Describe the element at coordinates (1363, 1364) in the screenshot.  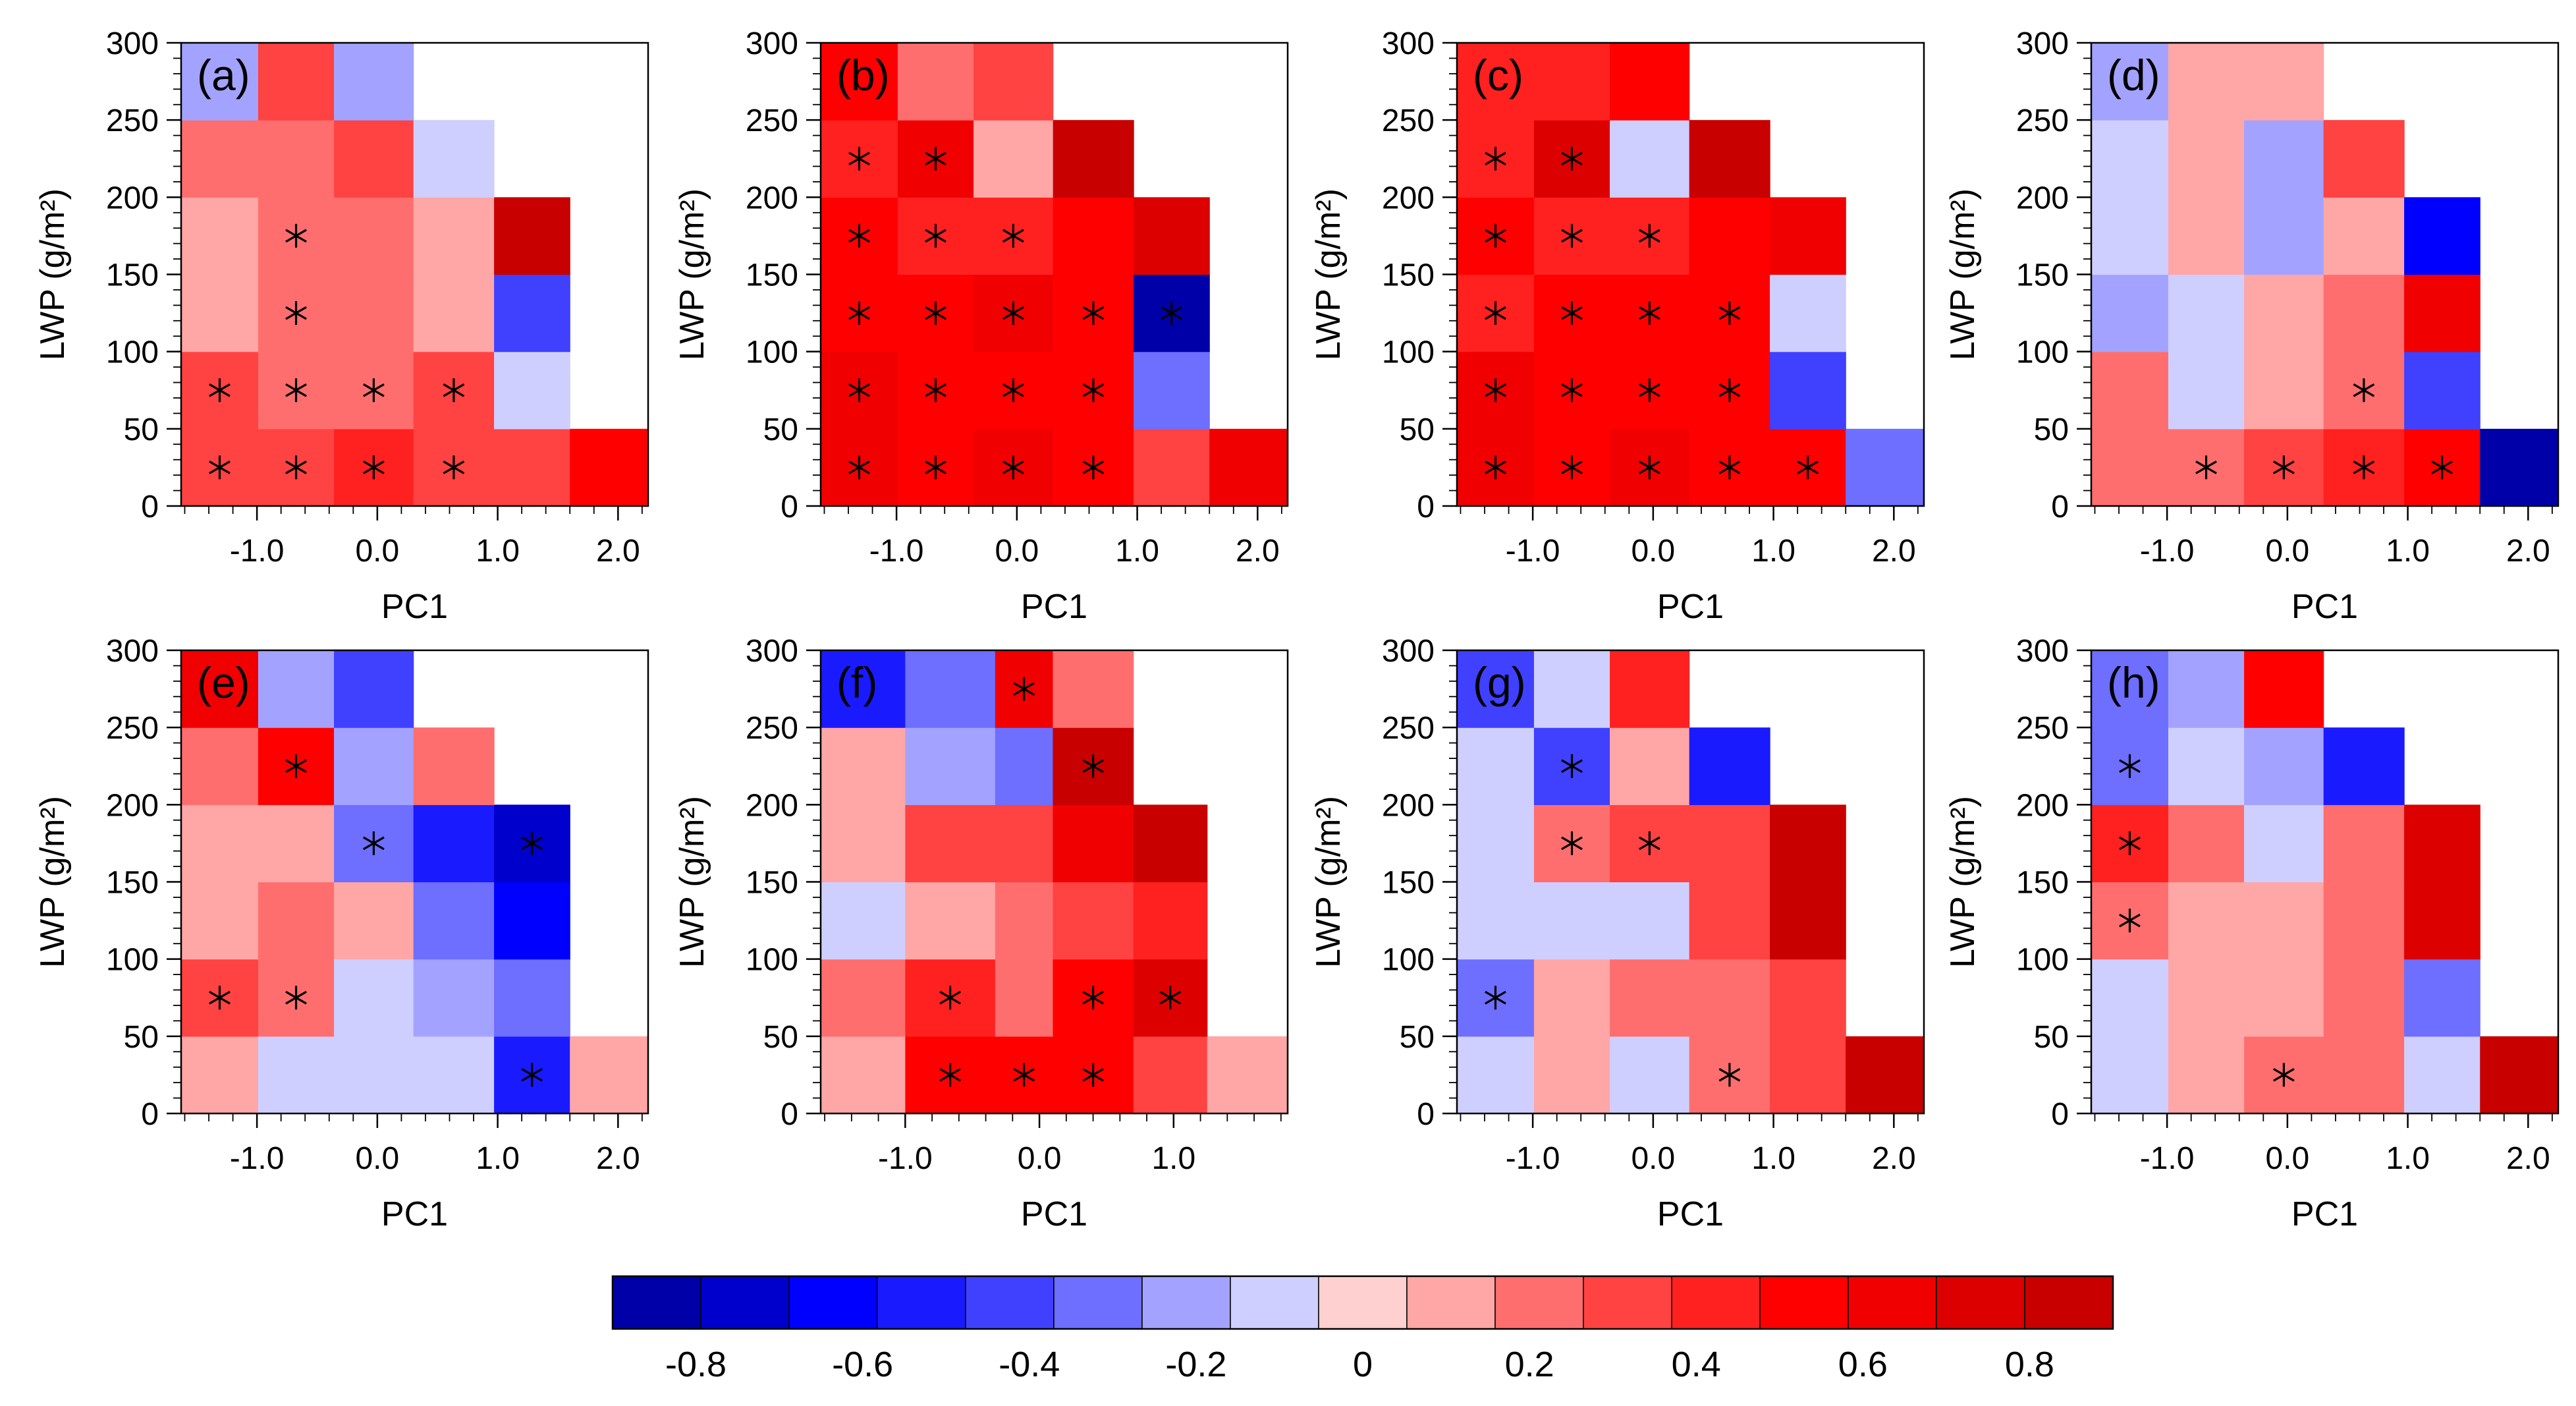
I see `colorbar-tick-label: 0` at that location.